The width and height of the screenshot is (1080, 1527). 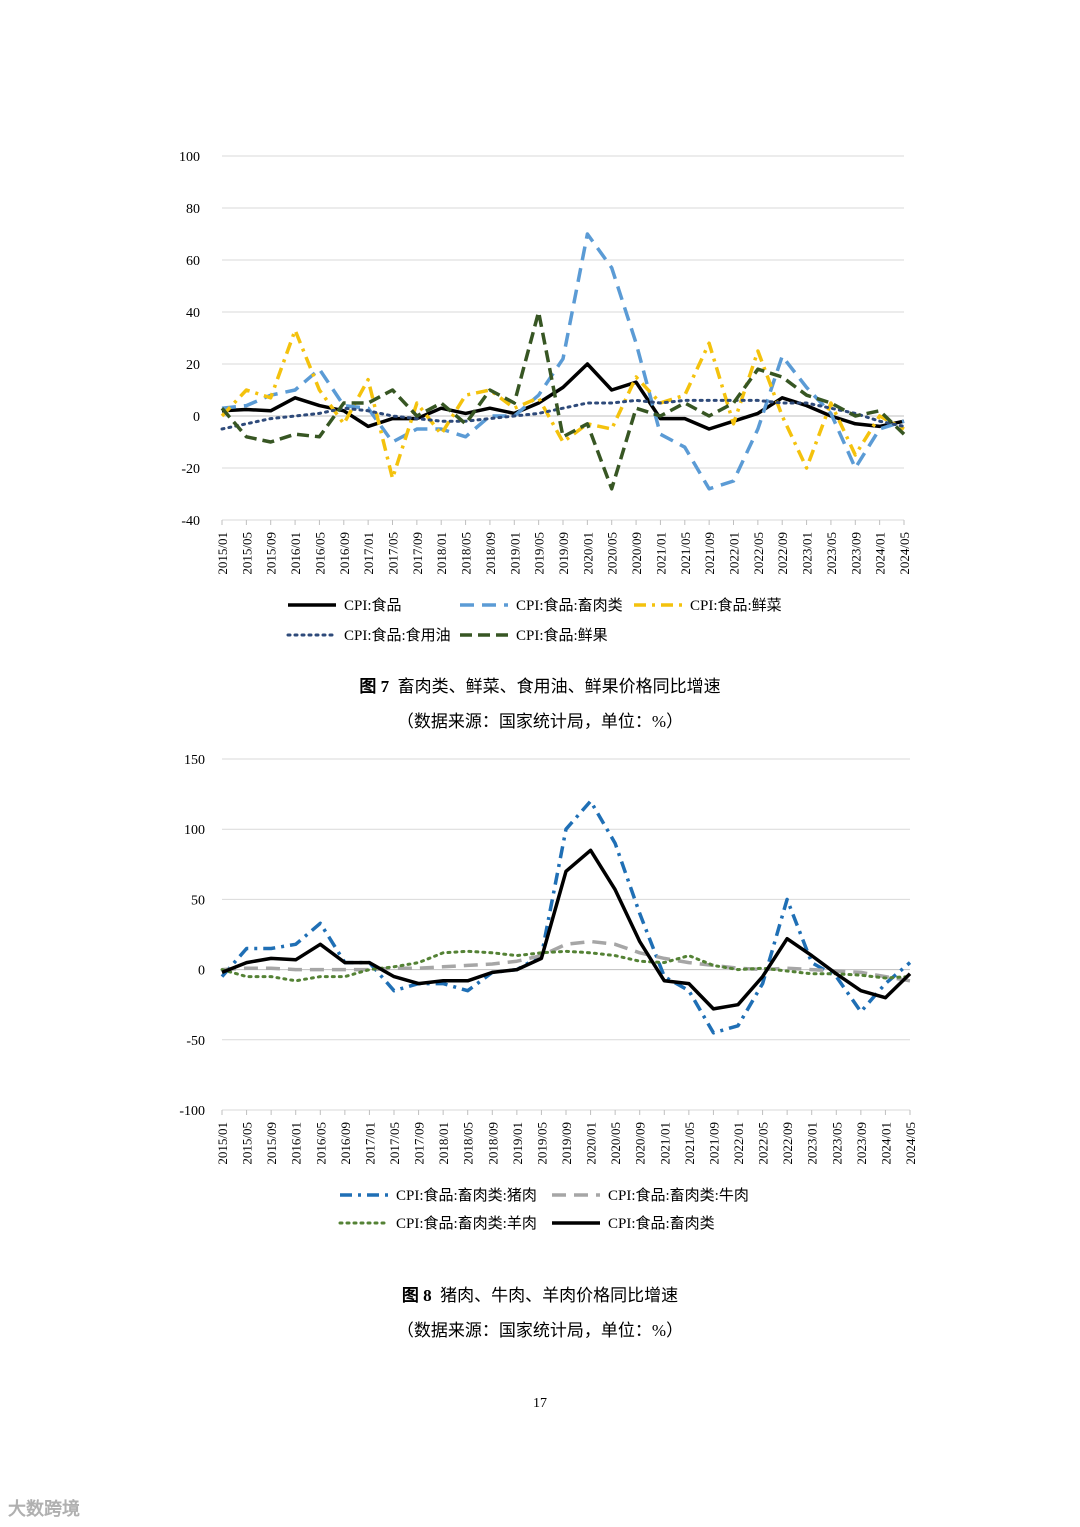 I want to click on x-tick-label: 2021/01, so click(x=660, y=553).